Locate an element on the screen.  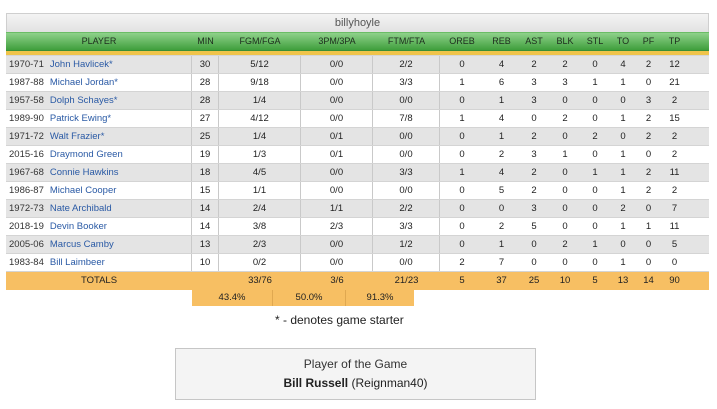
stat-cell: 15 is located at coordinates (205, 190).